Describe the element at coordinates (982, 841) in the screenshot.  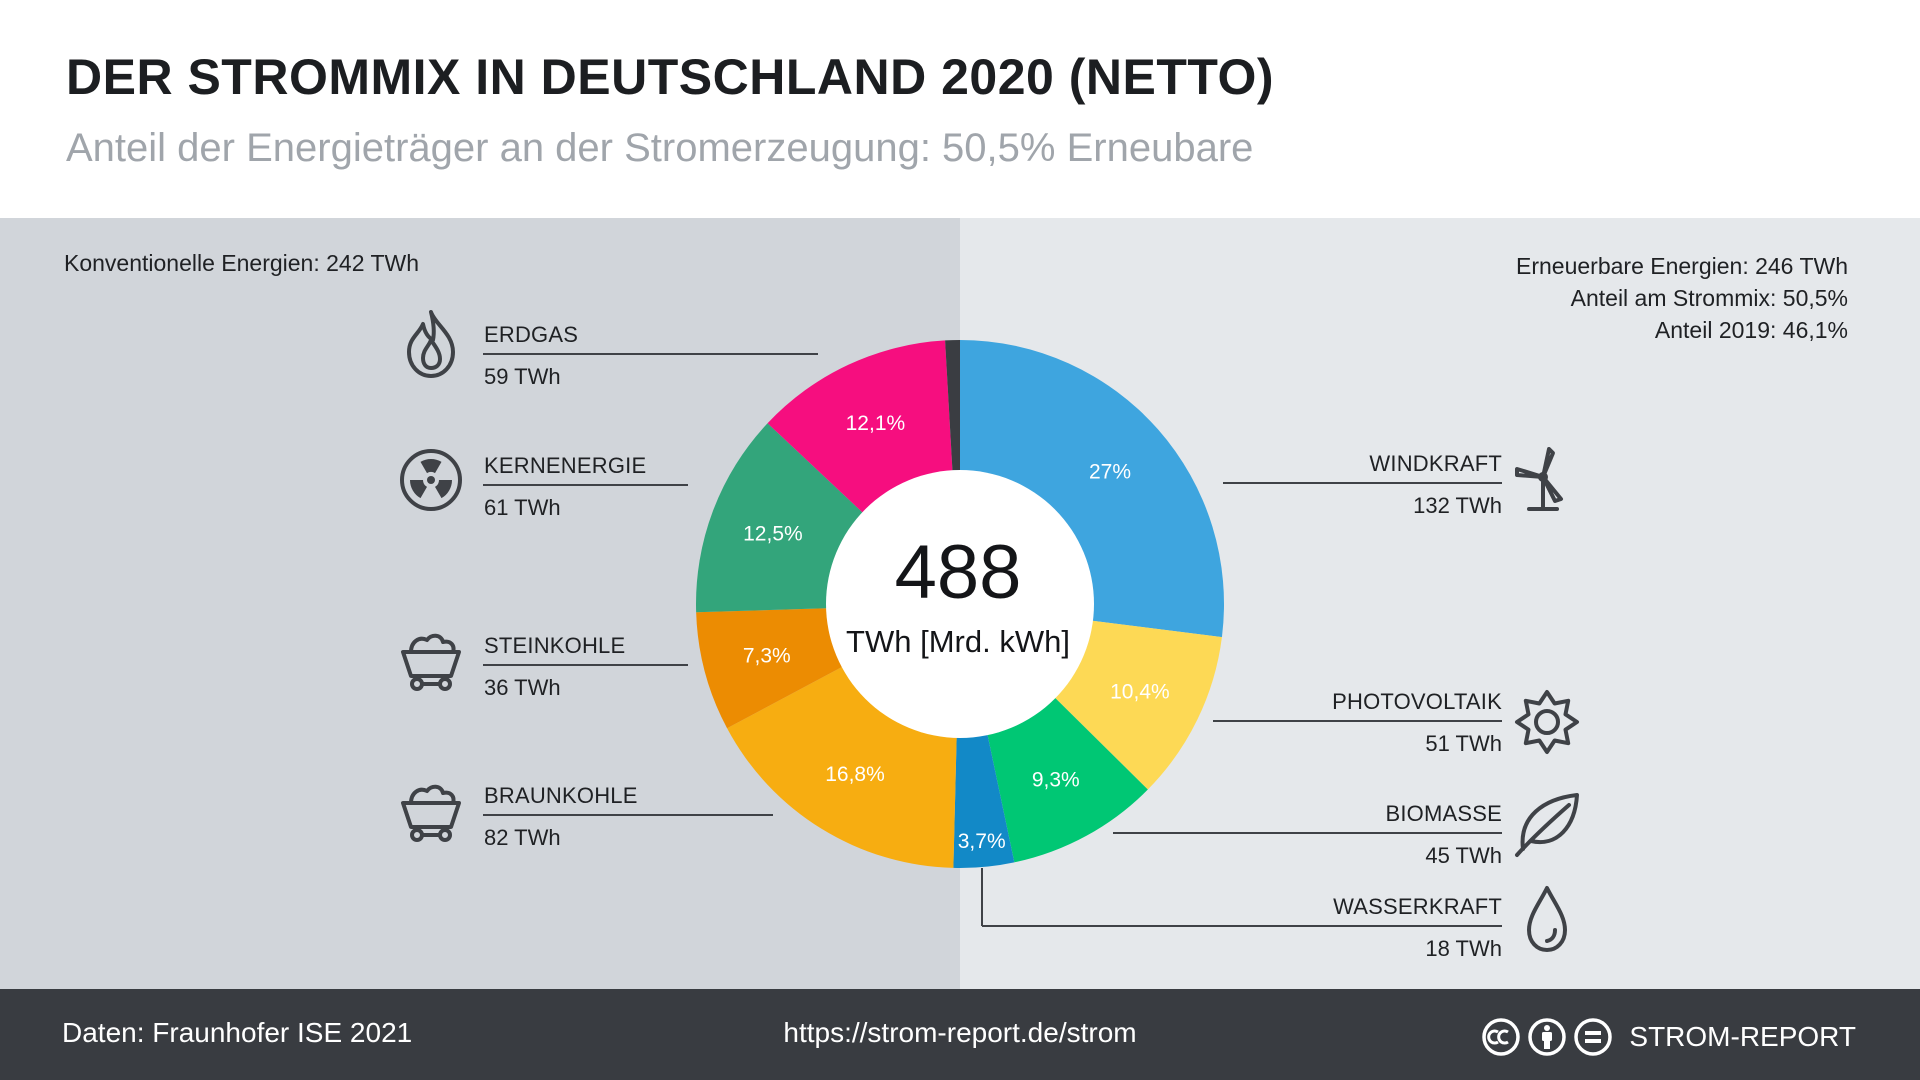
I see `pct-label-wasserkraft: 3,7%` at that location.